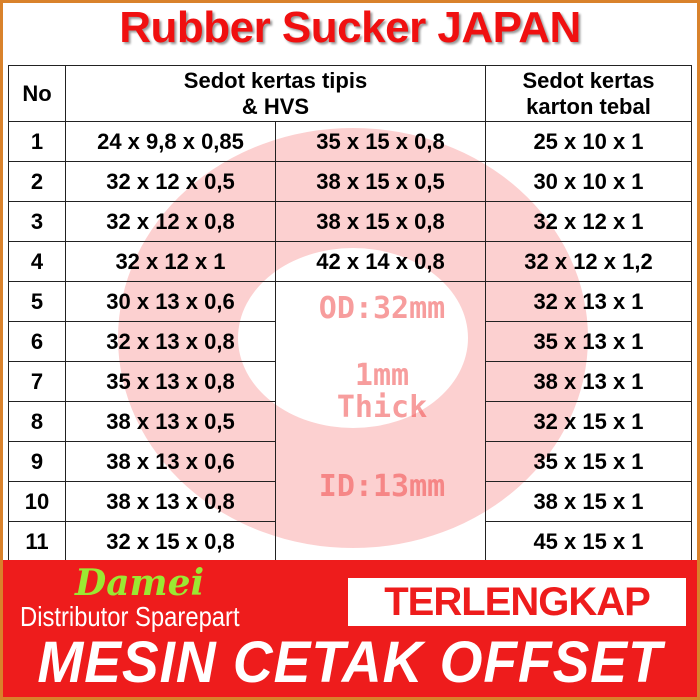 This screenshot has height=700, width=700. Describe the element at coordinates (350, 662) in the screenshot. I see `tagline: MESIN CETAK OFFSET` at that location.